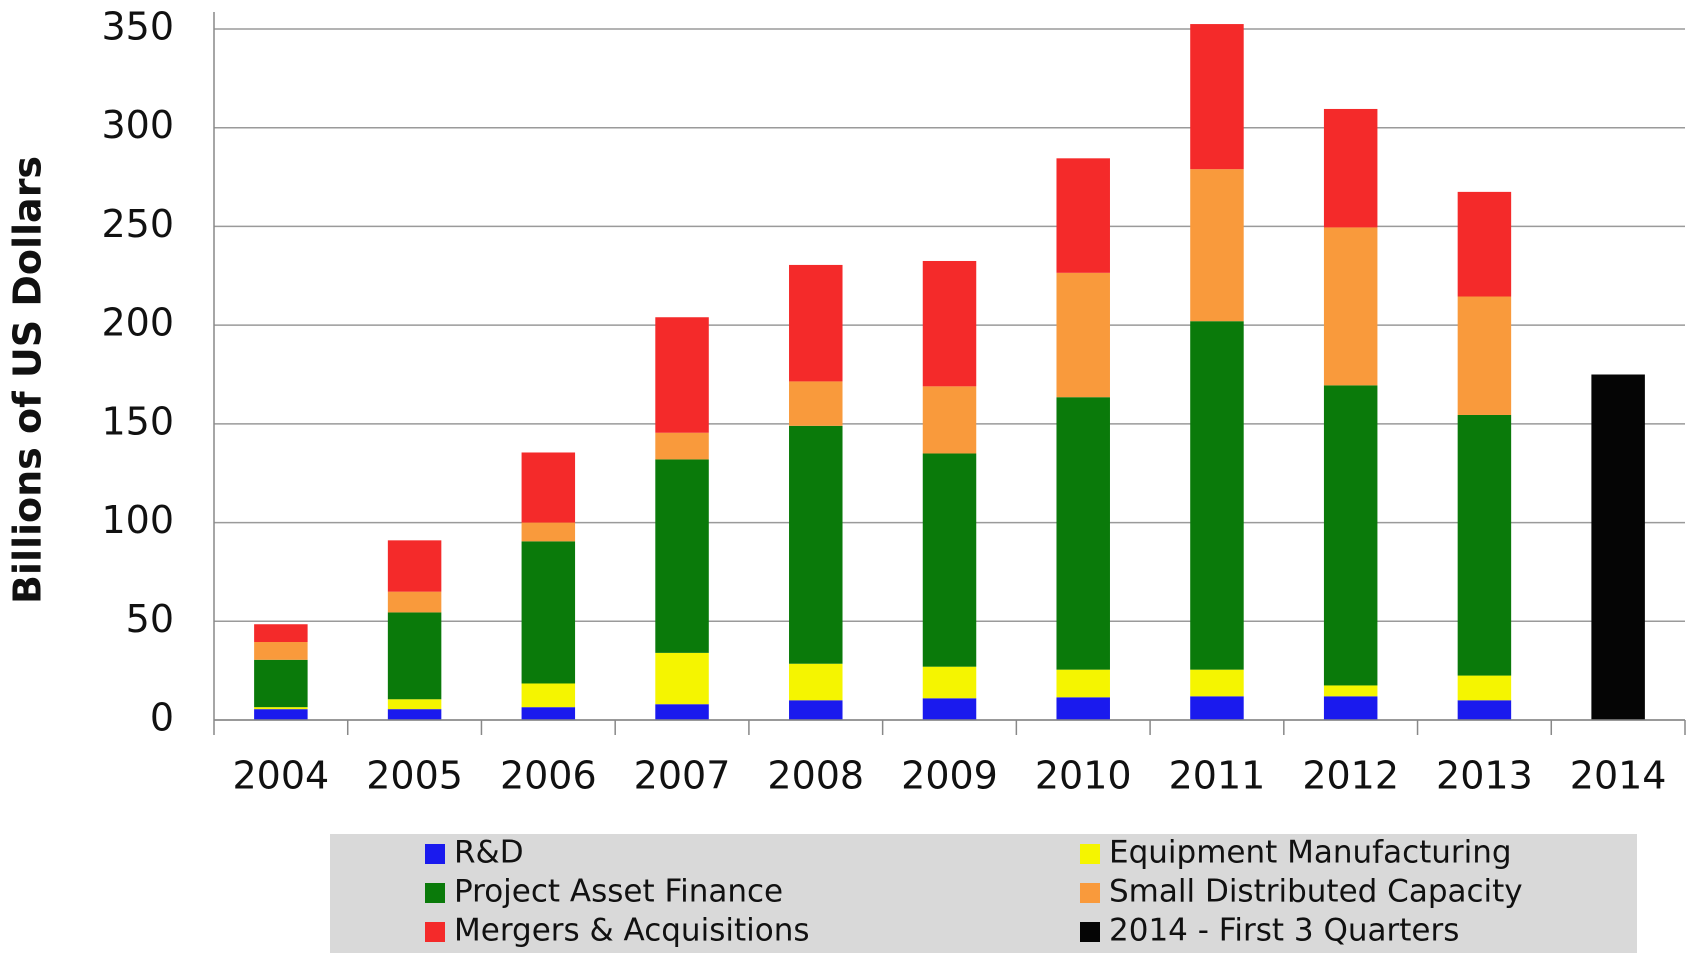 This screenshot has width=1694, height=953. Describe the element at coordinates (137, 125) in the screenshot. I see `y-tick-label: 300` at that location.